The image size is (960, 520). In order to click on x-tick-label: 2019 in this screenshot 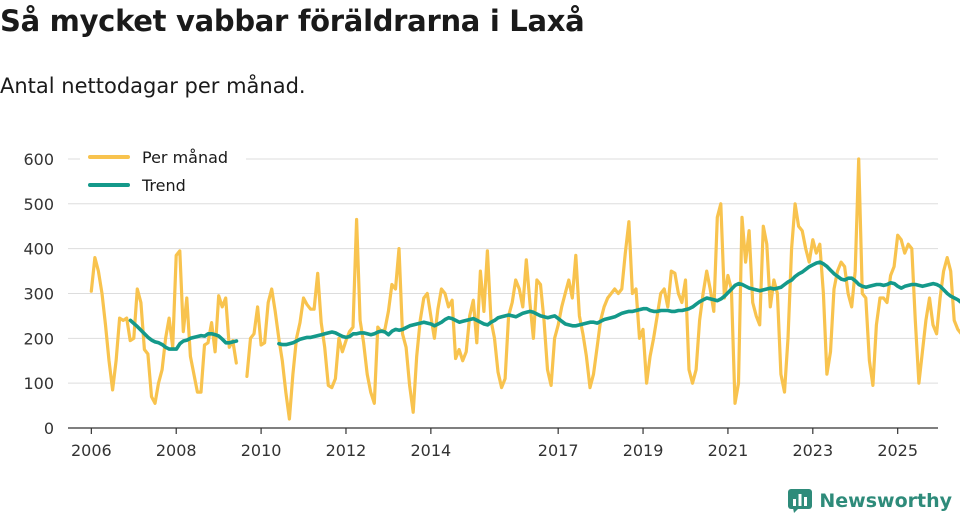, I will do `click(643, 450)`.